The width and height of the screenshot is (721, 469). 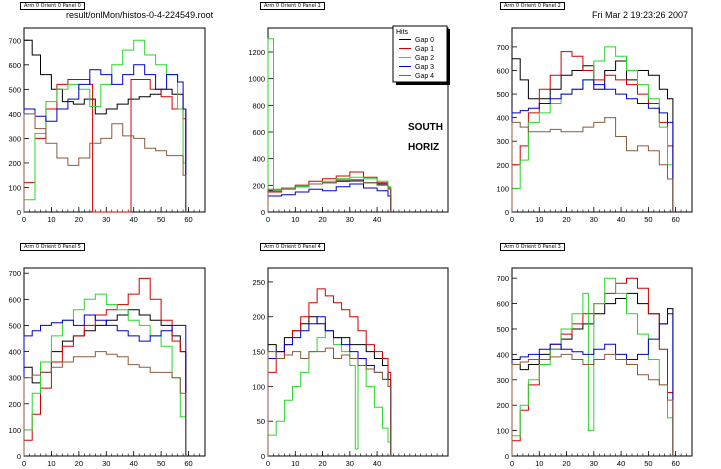 I want to click on legend-entry: Gap 0, so click(x=424, y=40).